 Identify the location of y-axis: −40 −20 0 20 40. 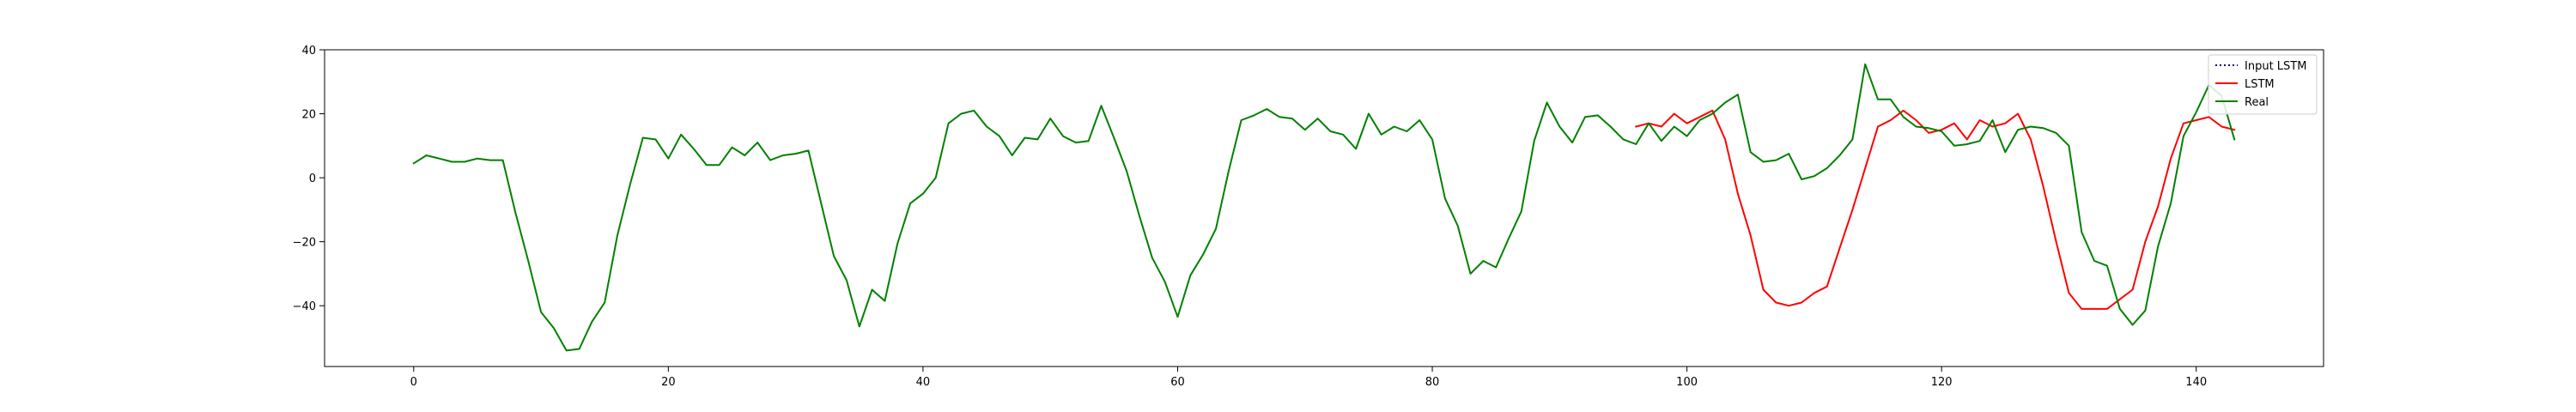
(309, 179).